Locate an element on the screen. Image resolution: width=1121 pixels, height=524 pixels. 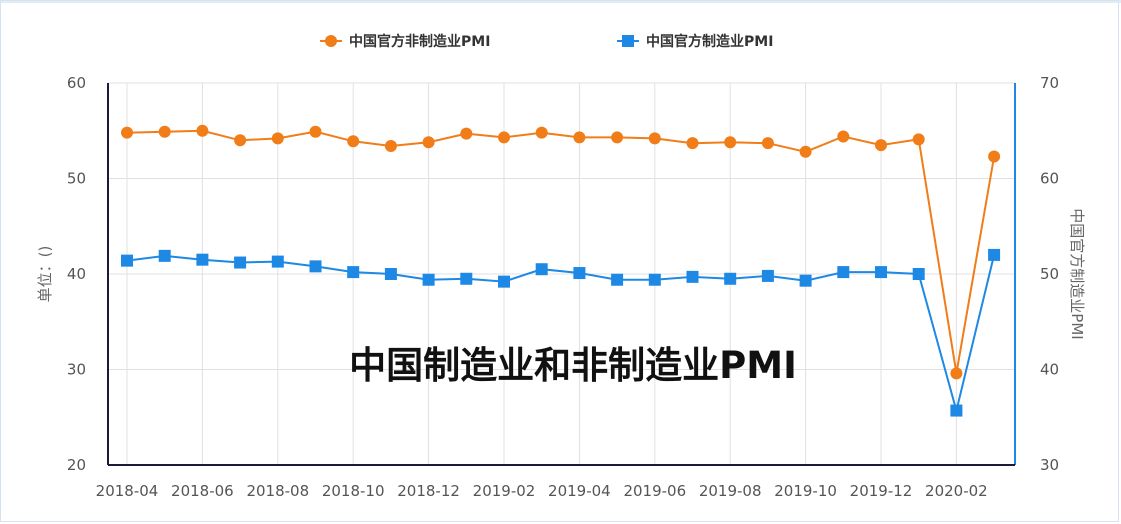
x-tick-label: 2019-06 is located at coordinates (654, 491).